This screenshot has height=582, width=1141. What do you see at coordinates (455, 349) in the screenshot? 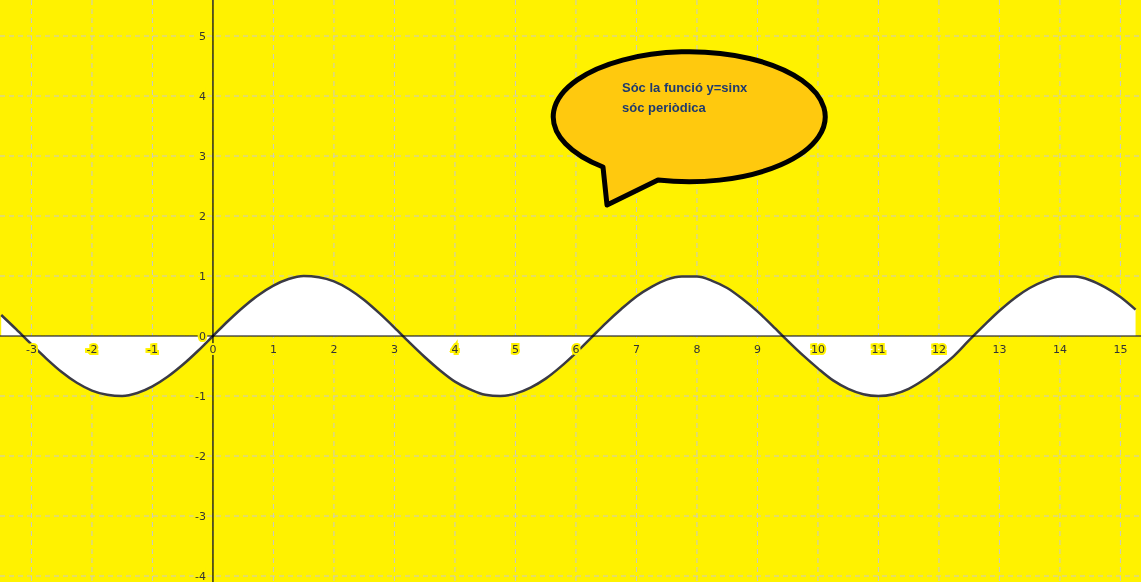
I see `x-tick-label: 4` at bounding box center [455, 349].